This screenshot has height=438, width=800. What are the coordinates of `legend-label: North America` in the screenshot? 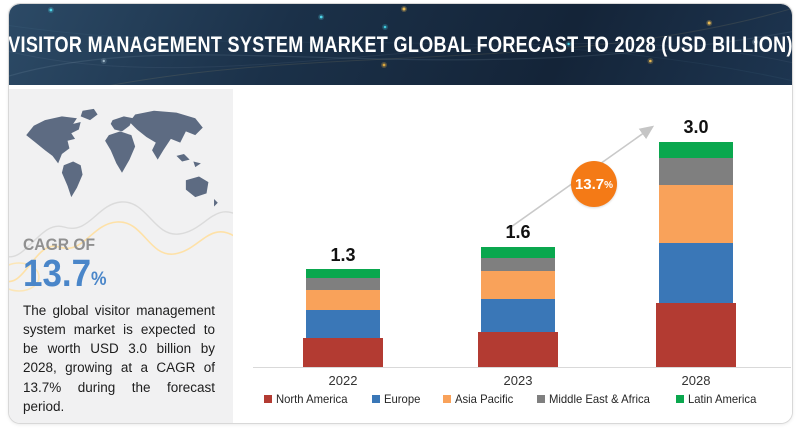 It's located at (312, 399).